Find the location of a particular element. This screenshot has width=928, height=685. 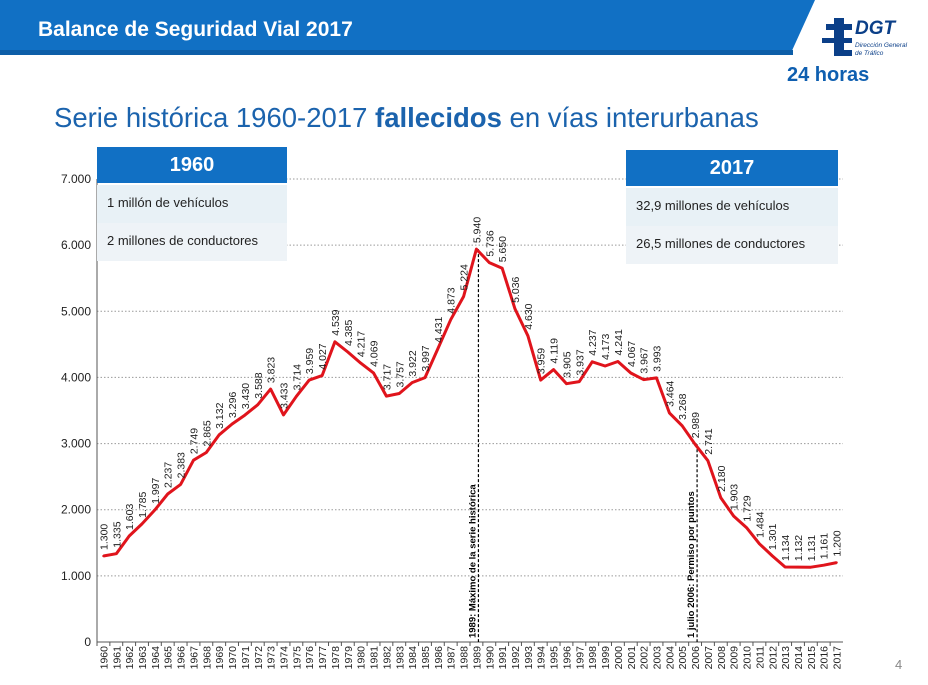

data-label: 1.301 is located at coordinates (773, 537).